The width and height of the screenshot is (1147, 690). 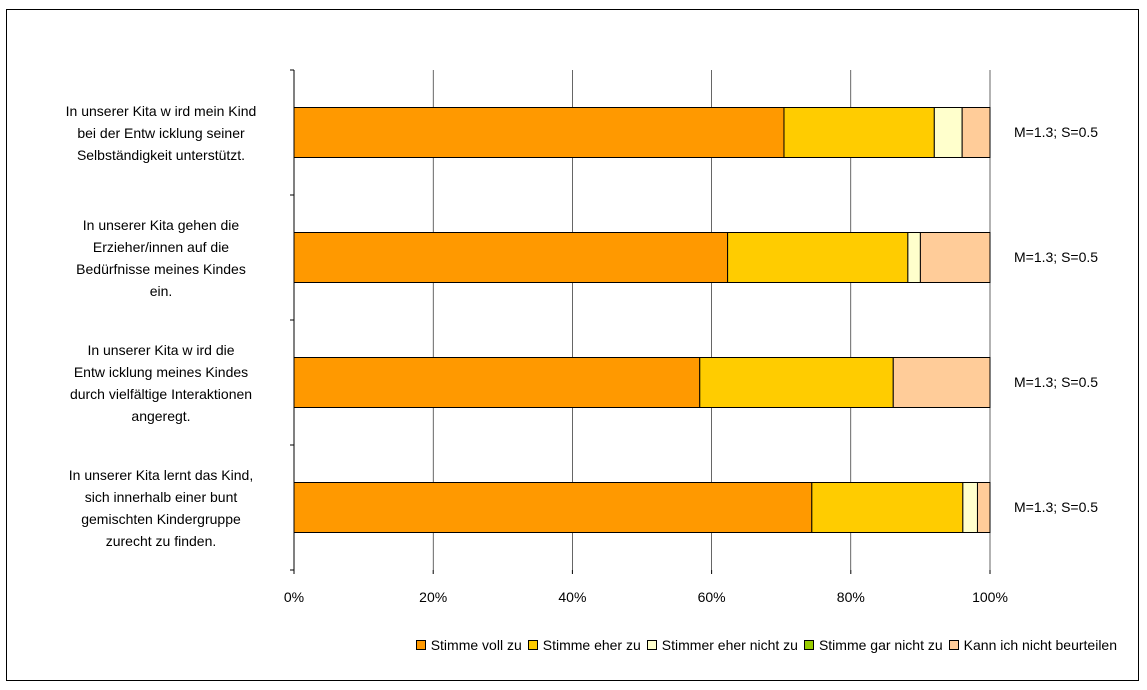 I want to click on x-tick-label-5: 100%, so click(x=990, y=597).